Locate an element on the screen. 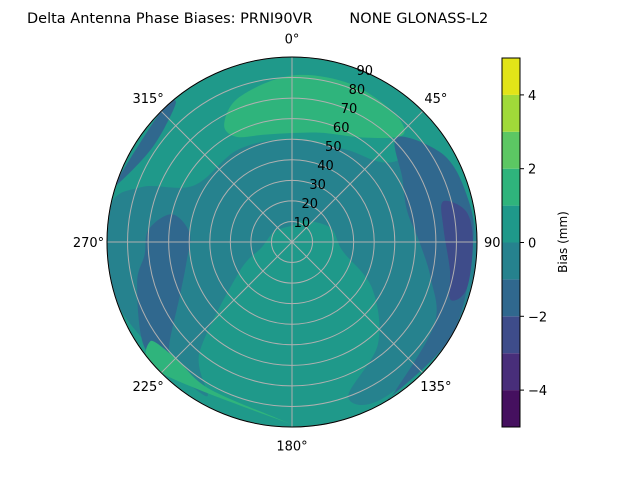 Image resolution: width=640 pixels, height=484 pixels. theta-tick-label: 90° is located at coordinates (495, 243).